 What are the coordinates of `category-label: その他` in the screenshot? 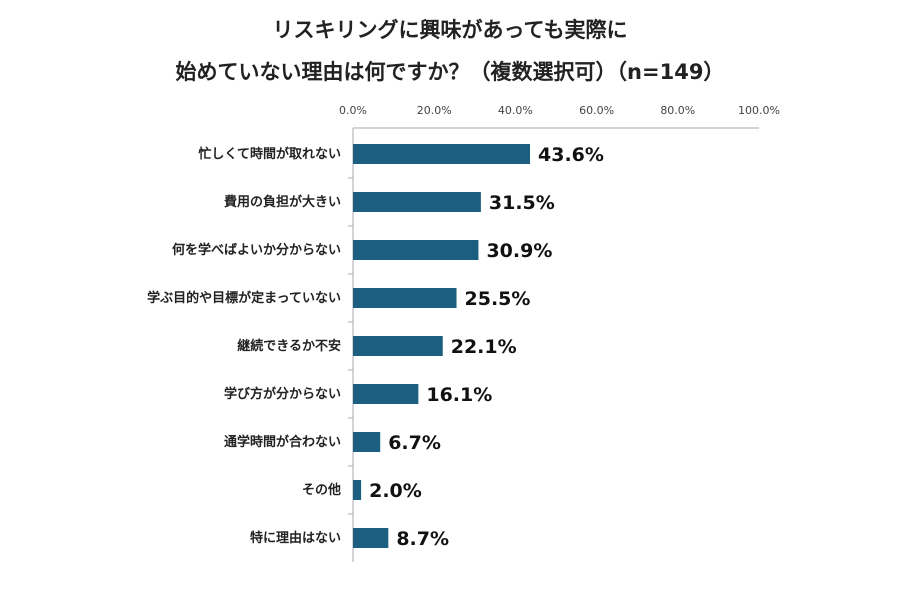 It's located at (321, 490).